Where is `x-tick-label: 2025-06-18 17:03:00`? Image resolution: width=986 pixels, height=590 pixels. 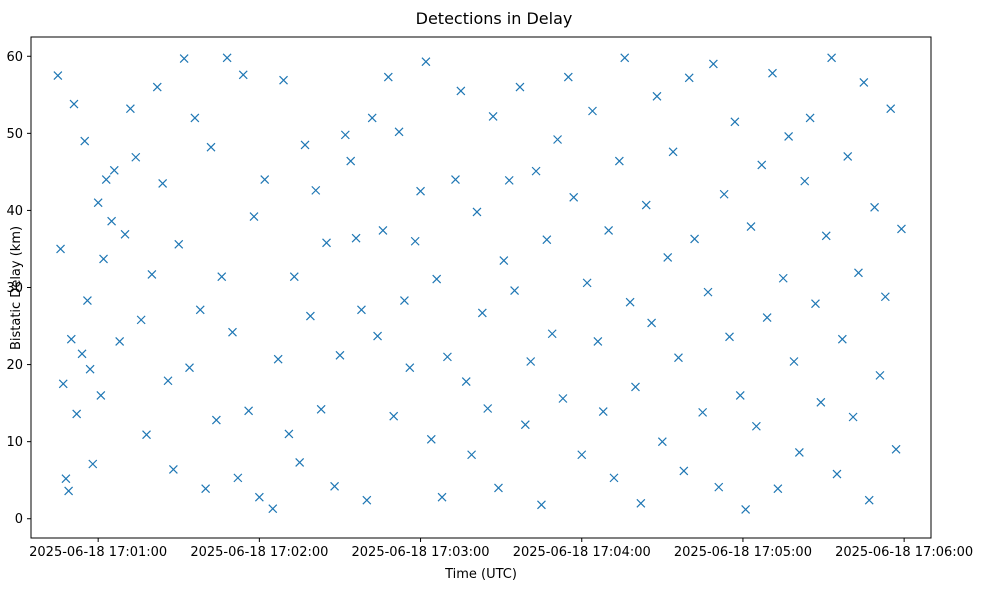 x-tick-label: 2025-06-18 17:03:00 is located at coordinates (421, 552).